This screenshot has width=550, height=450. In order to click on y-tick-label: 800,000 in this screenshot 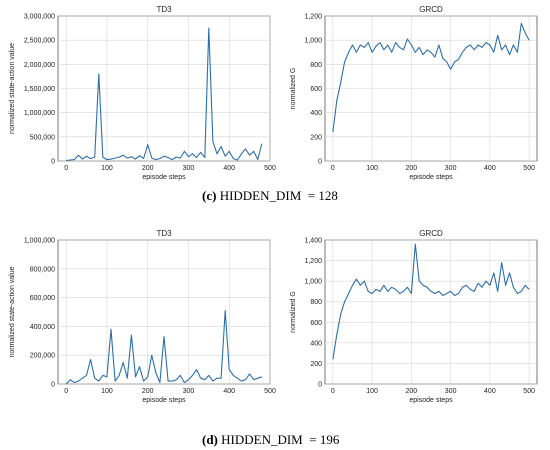, I will do `click(42, 269)`.